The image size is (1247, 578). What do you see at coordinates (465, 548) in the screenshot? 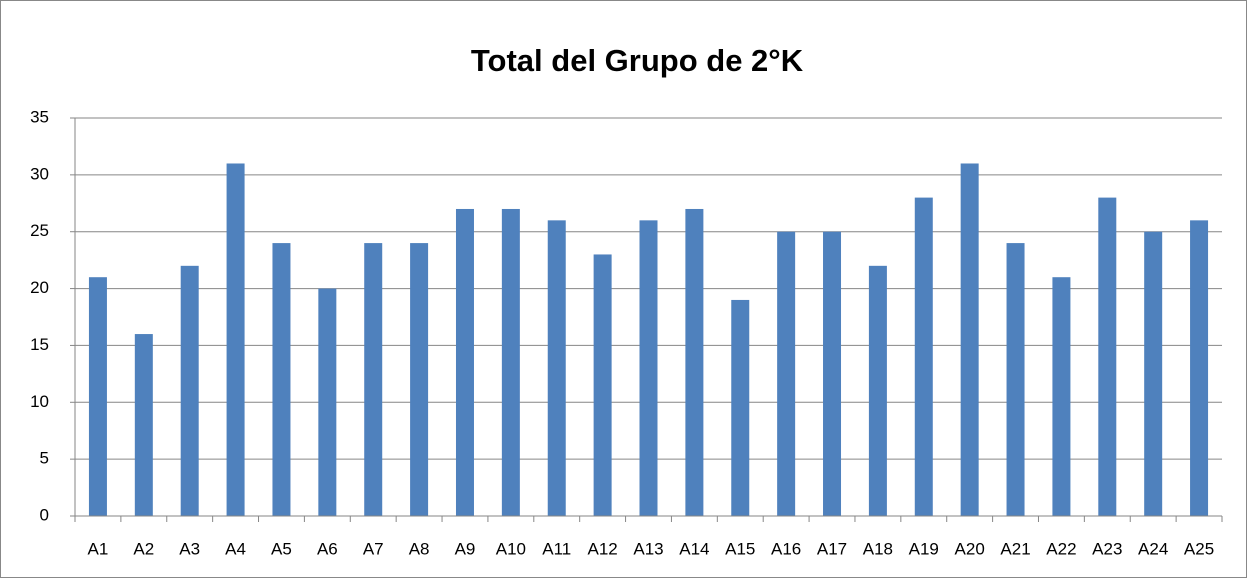
I see `x-tick-label: A9` at bounding box center [465, 548].